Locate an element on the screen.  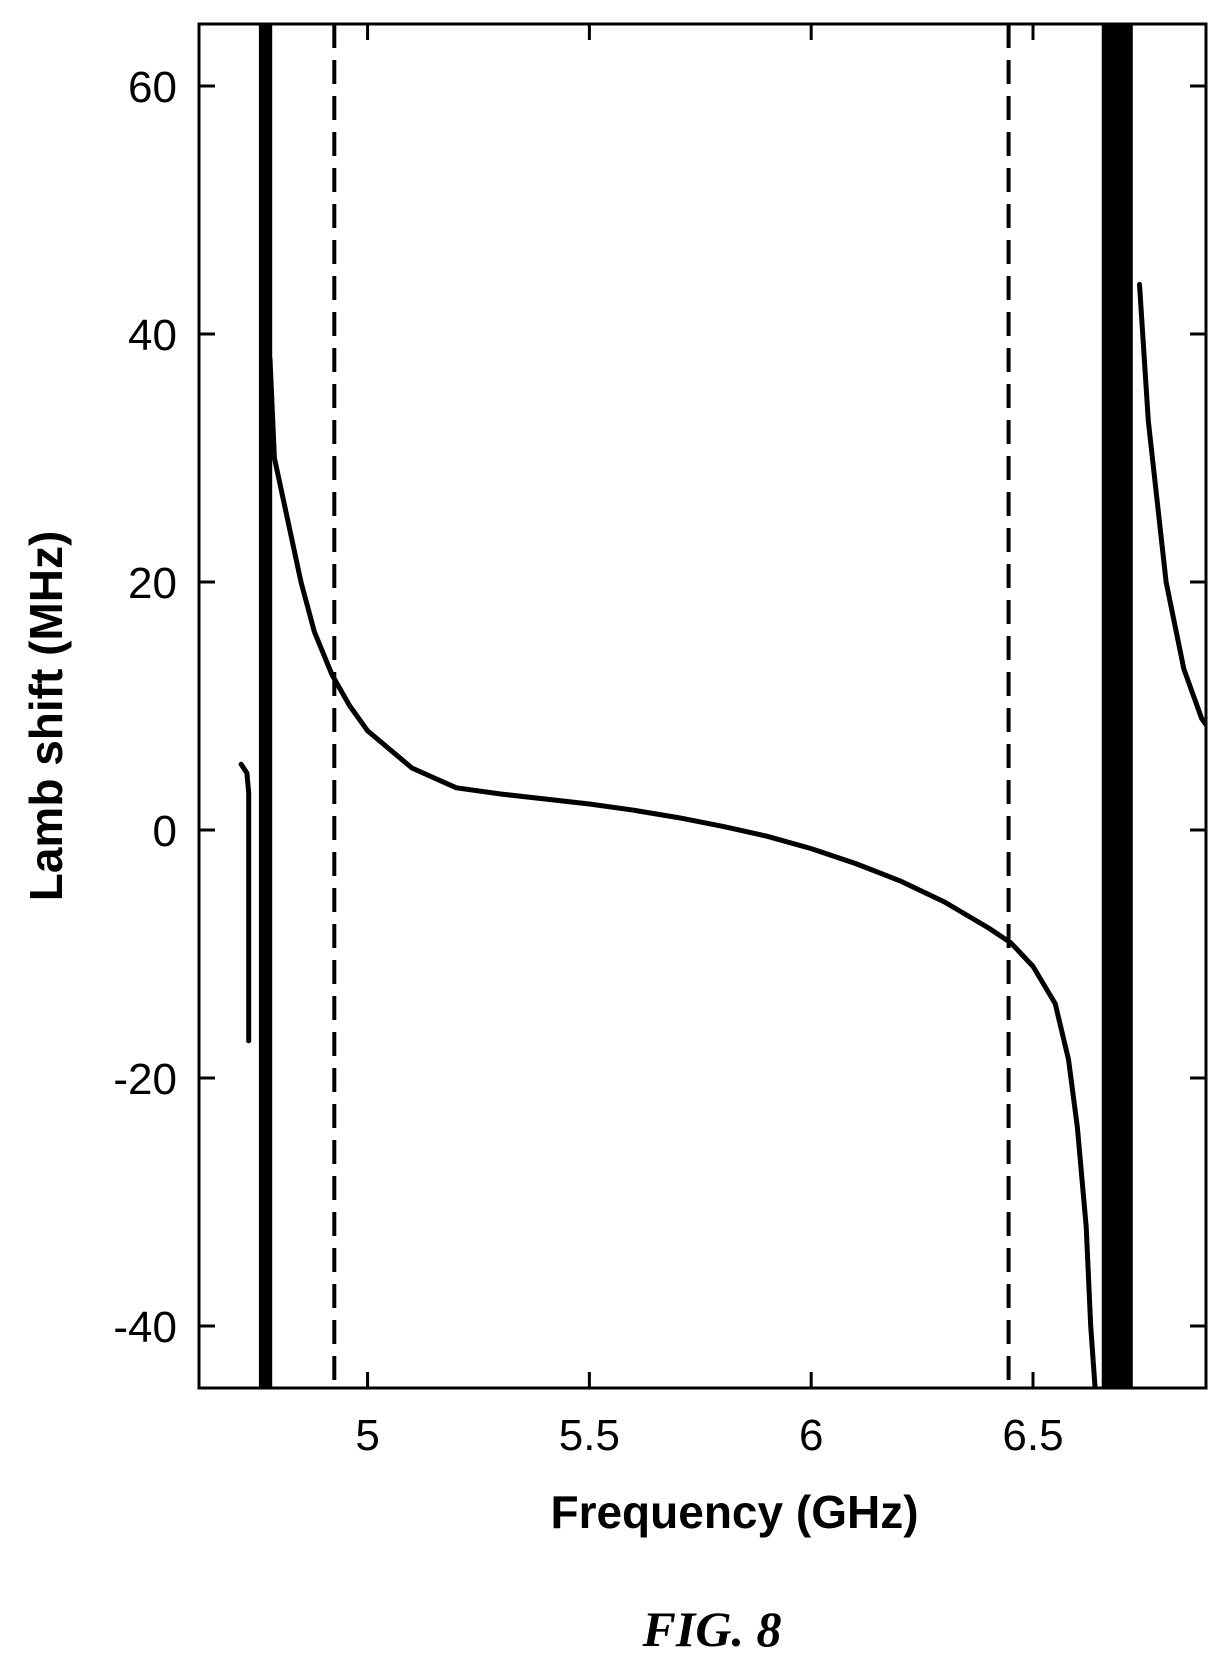
x-tick-label: 6 is located at coordinates (811, 1435).